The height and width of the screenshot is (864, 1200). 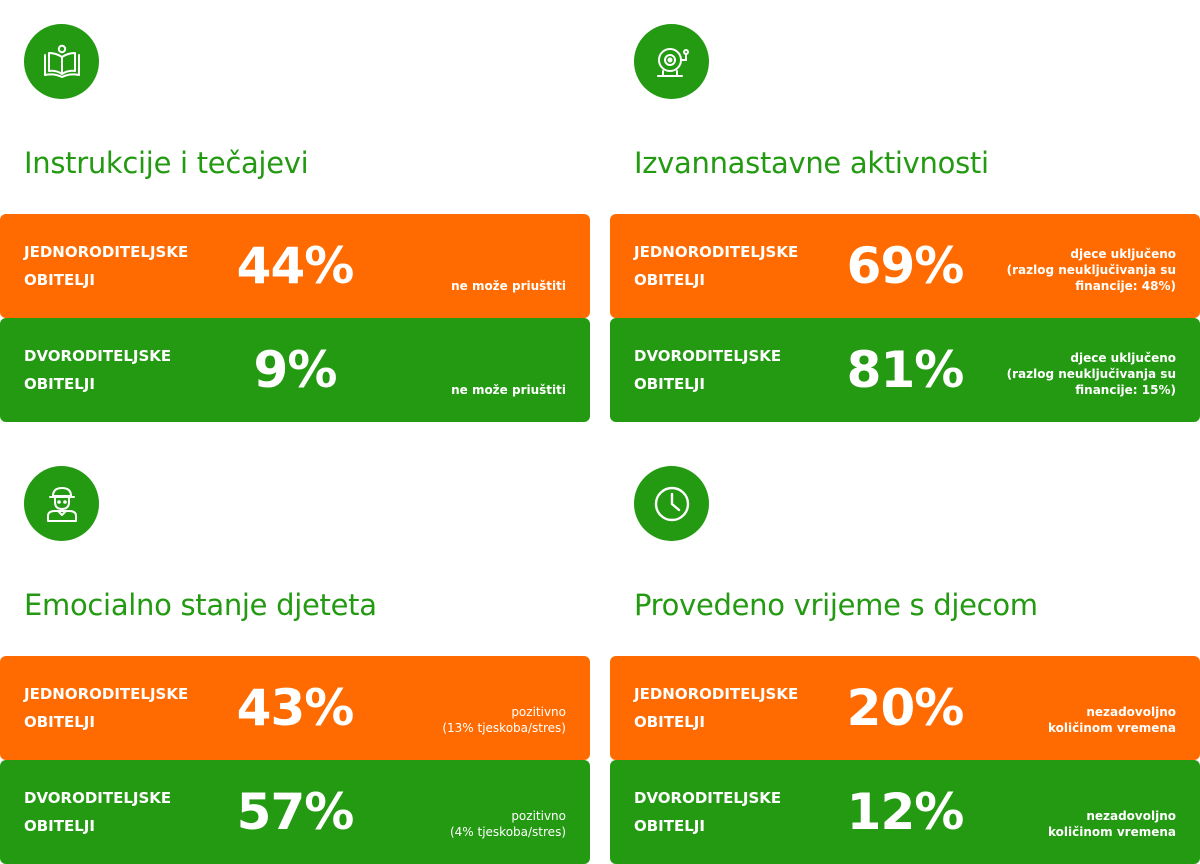 I want to click on card-value: 43%, so click(x=295, y=708).